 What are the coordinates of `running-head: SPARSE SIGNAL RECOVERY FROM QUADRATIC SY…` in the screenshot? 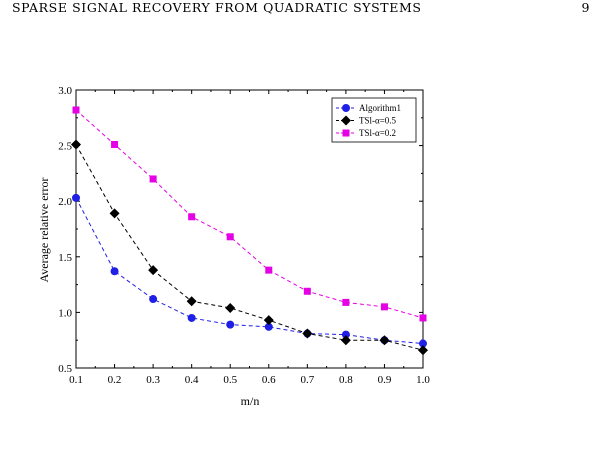 It's located at (301, 7).